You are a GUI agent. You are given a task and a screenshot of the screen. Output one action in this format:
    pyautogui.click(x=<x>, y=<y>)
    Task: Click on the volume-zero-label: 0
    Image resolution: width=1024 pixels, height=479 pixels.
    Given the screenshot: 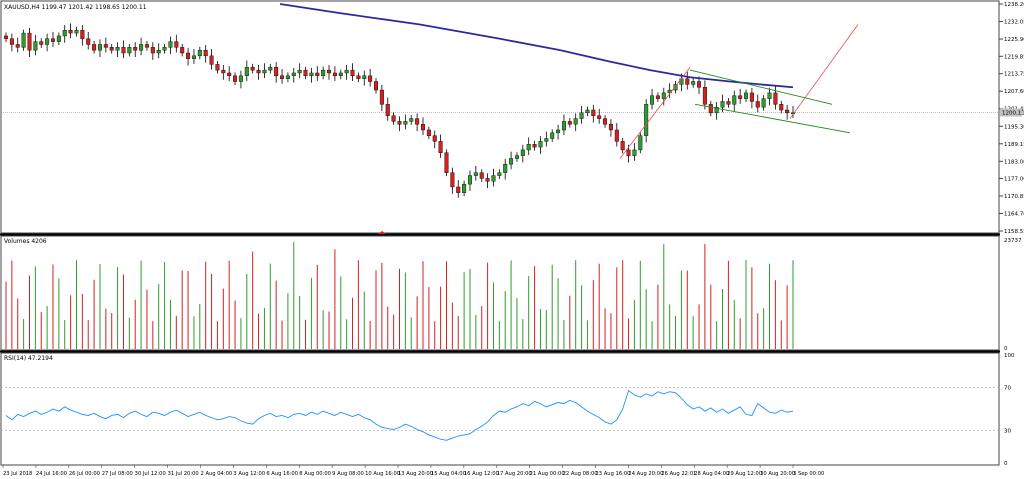 What is the action you would take?
    pyautogui.click(x=1006, y=349)
    